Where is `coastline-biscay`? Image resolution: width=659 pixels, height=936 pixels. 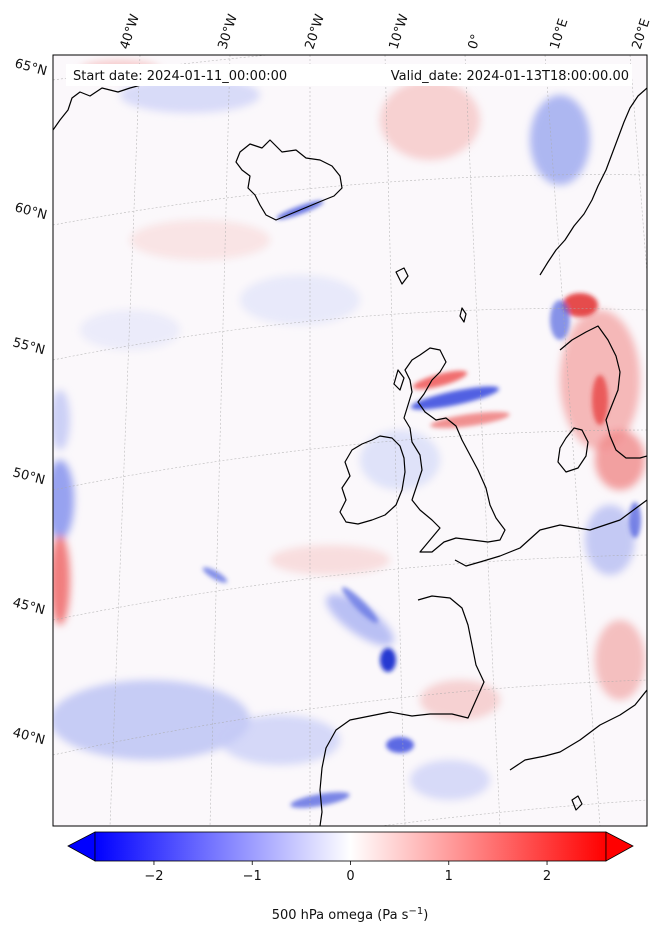 coastline-biscay is located at coordinates (402, 710).